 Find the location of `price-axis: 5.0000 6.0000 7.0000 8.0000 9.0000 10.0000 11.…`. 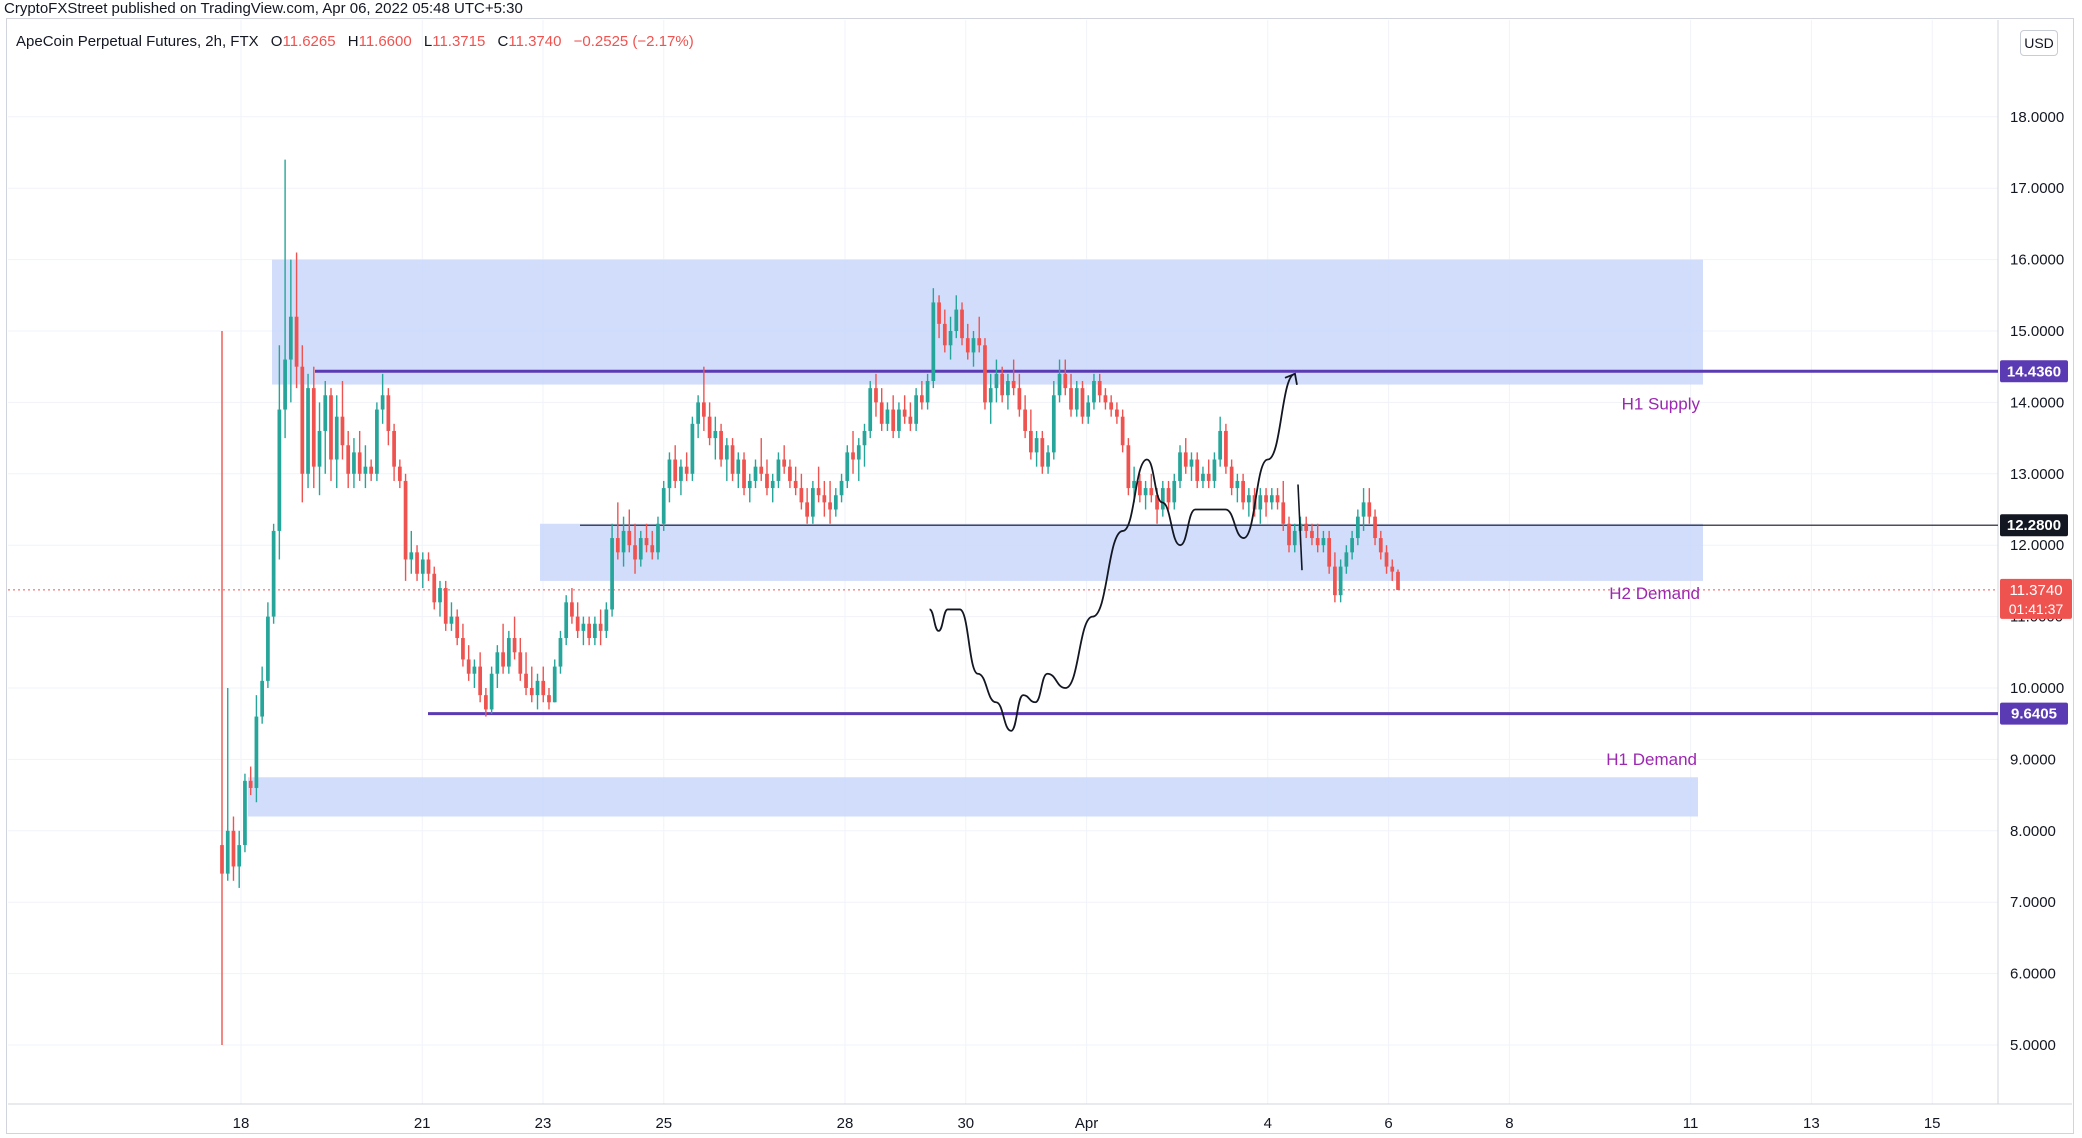

price-axis: 5.0000 6.0000 7.0000 8.0000 9.0000 10.0000 11.… is located at coordinates (2037, 581).